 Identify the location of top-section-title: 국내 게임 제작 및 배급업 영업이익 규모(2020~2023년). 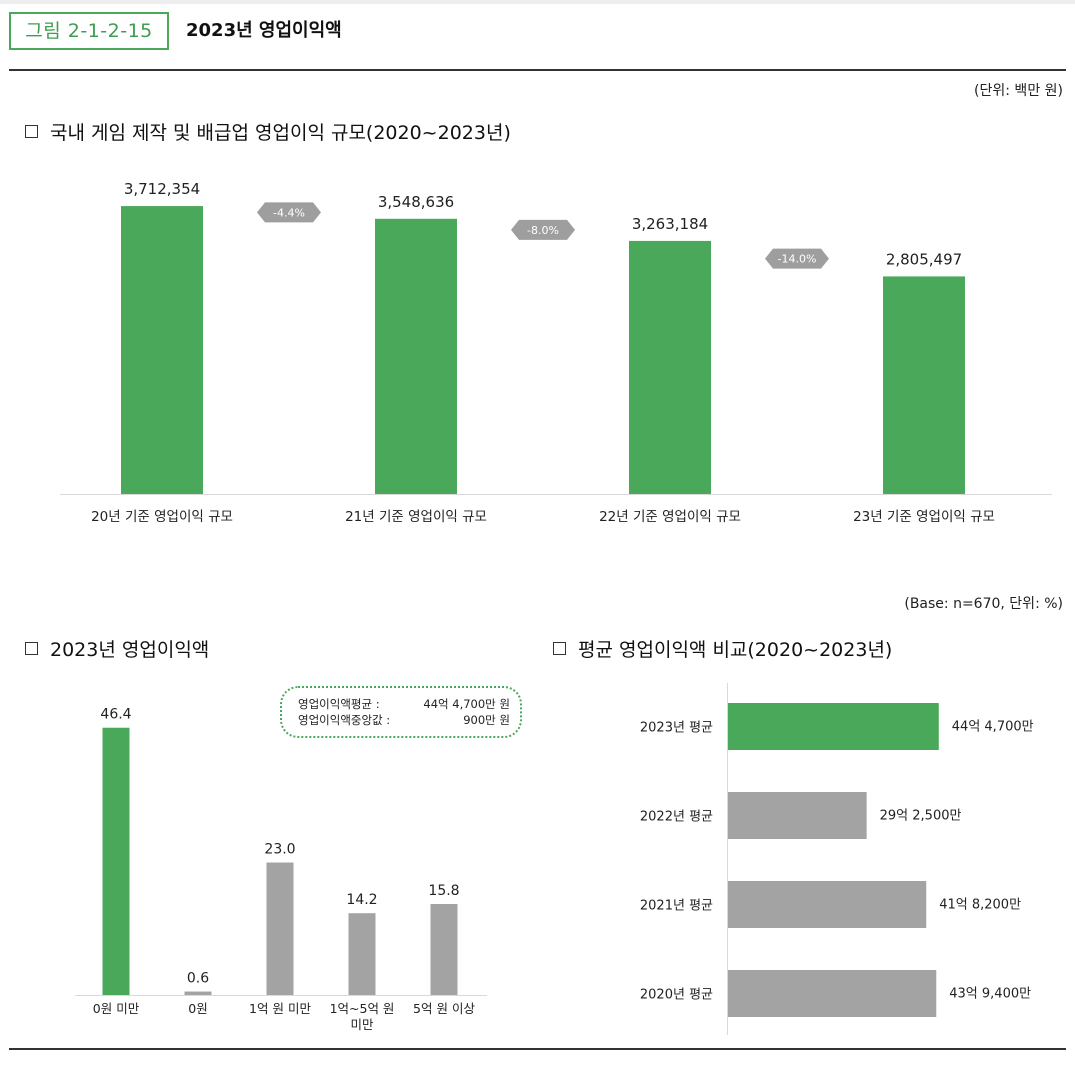
(268, 131).